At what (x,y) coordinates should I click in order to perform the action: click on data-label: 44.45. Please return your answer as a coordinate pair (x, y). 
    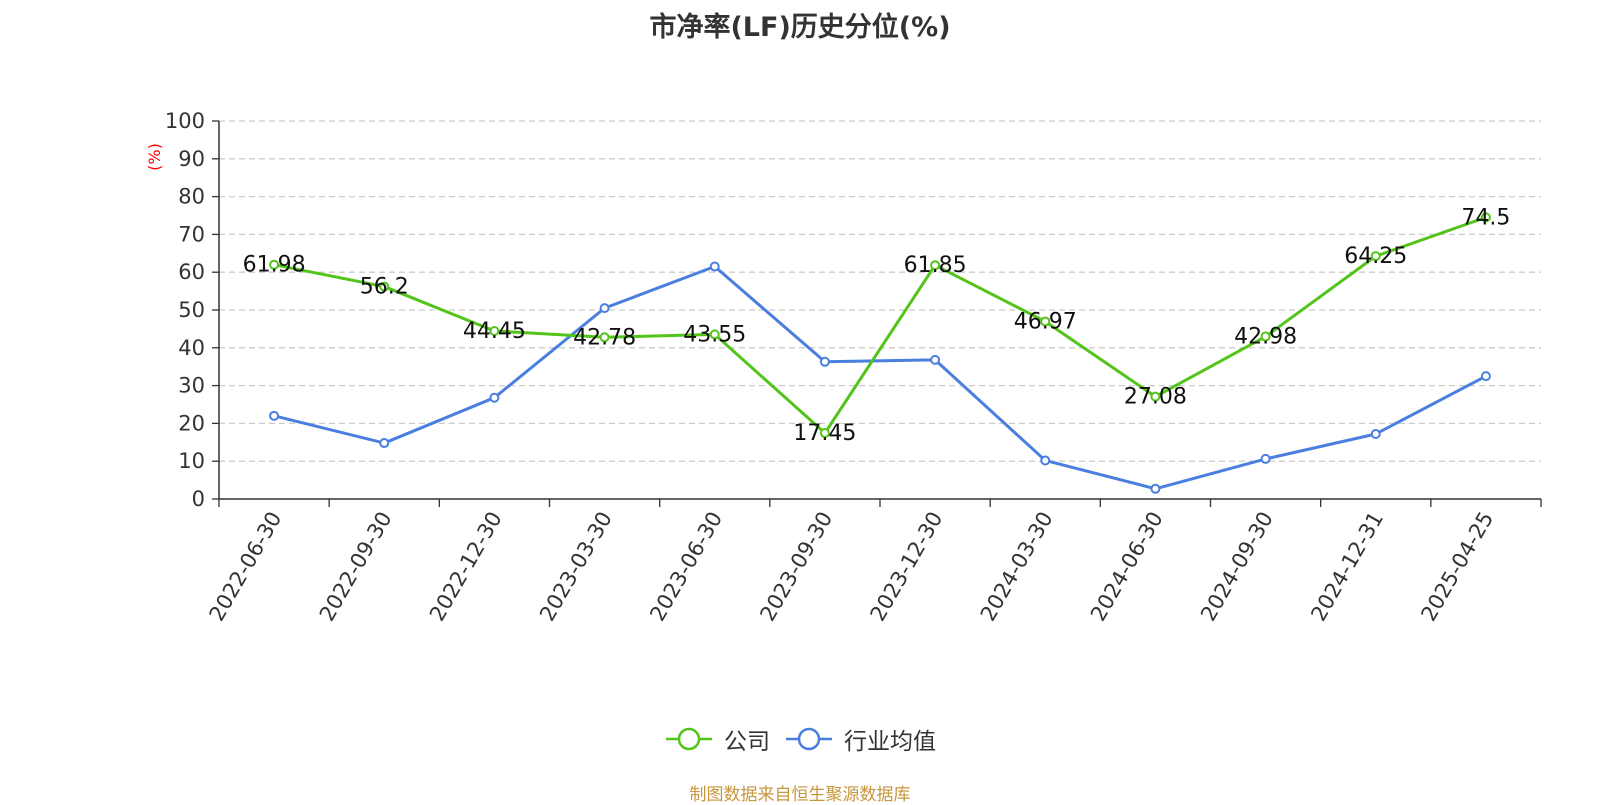
    Looking at the image, I should click on (494, 331).